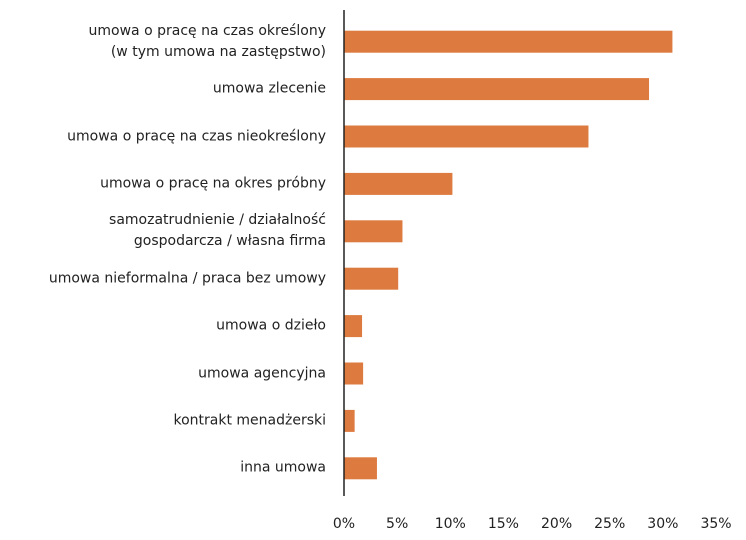  Describe the element at coordinates (213, 183) in the screenshot. I see `y-tick-label: umowa o pracę na okres próbny` at that location.